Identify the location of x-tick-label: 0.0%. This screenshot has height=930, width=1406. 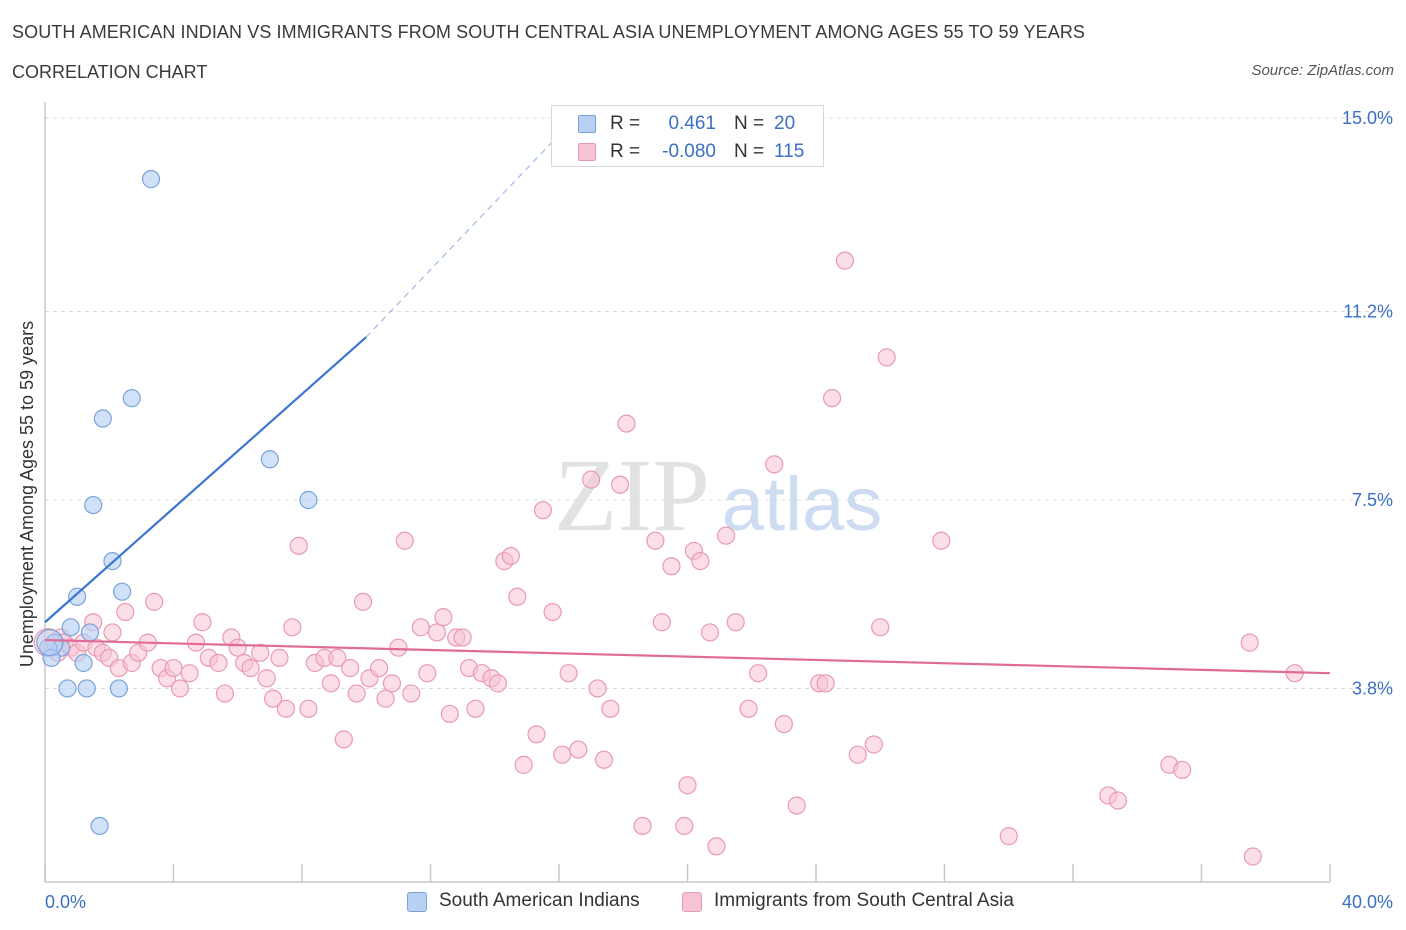
(65, 902).